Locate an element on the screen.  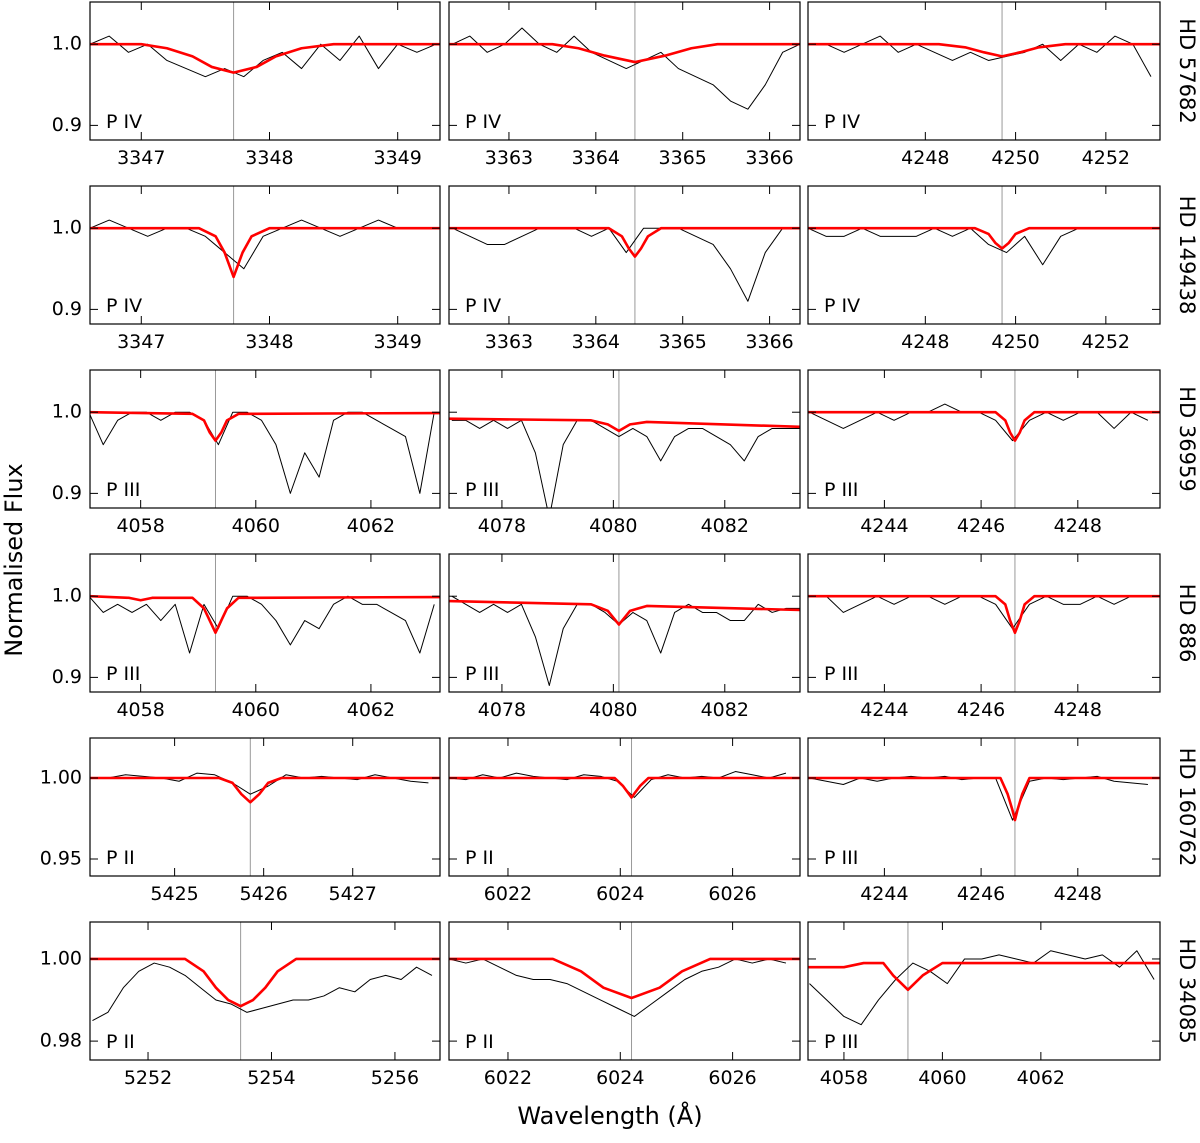
panel: 5252 5254 5256 0.98 1.00 P II is located at coordinates (240, 1005).